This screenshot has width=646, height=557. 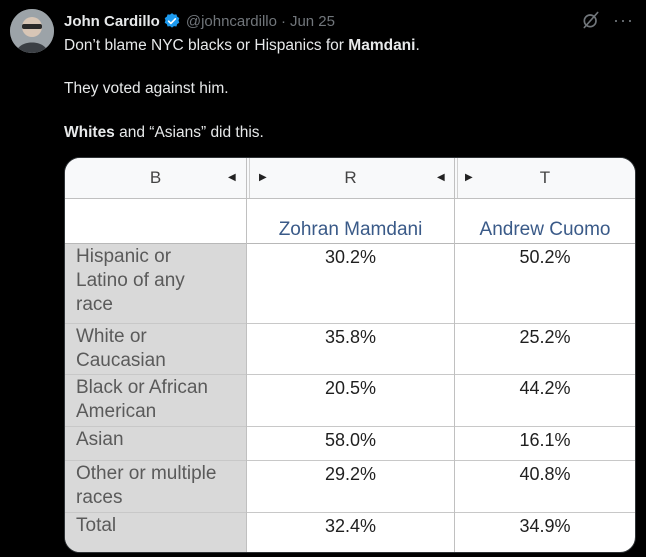 I want to click on row-label-line: race, so click(x=94, y=304).